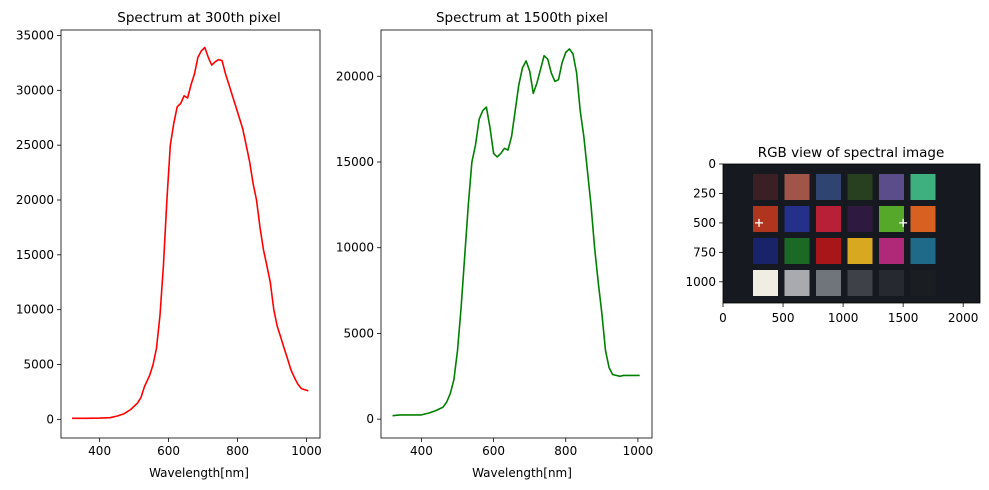 This screenshot has width=989, height=490. Describe the element at coordinates (704, 252) in the screenshot. I see `rgb-y-tick-label: 750` at that location.